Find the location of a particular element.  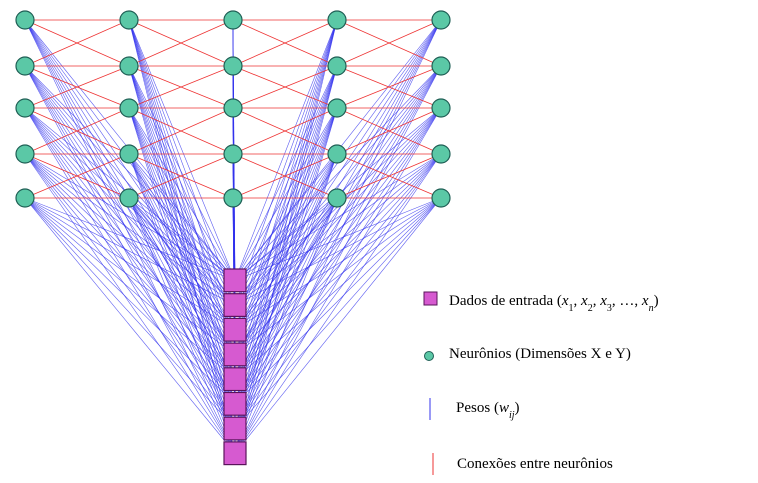

legend-input-text: Dados de entrada (x1, x2, x3, …, xn) is located at coordinates (554, 303).